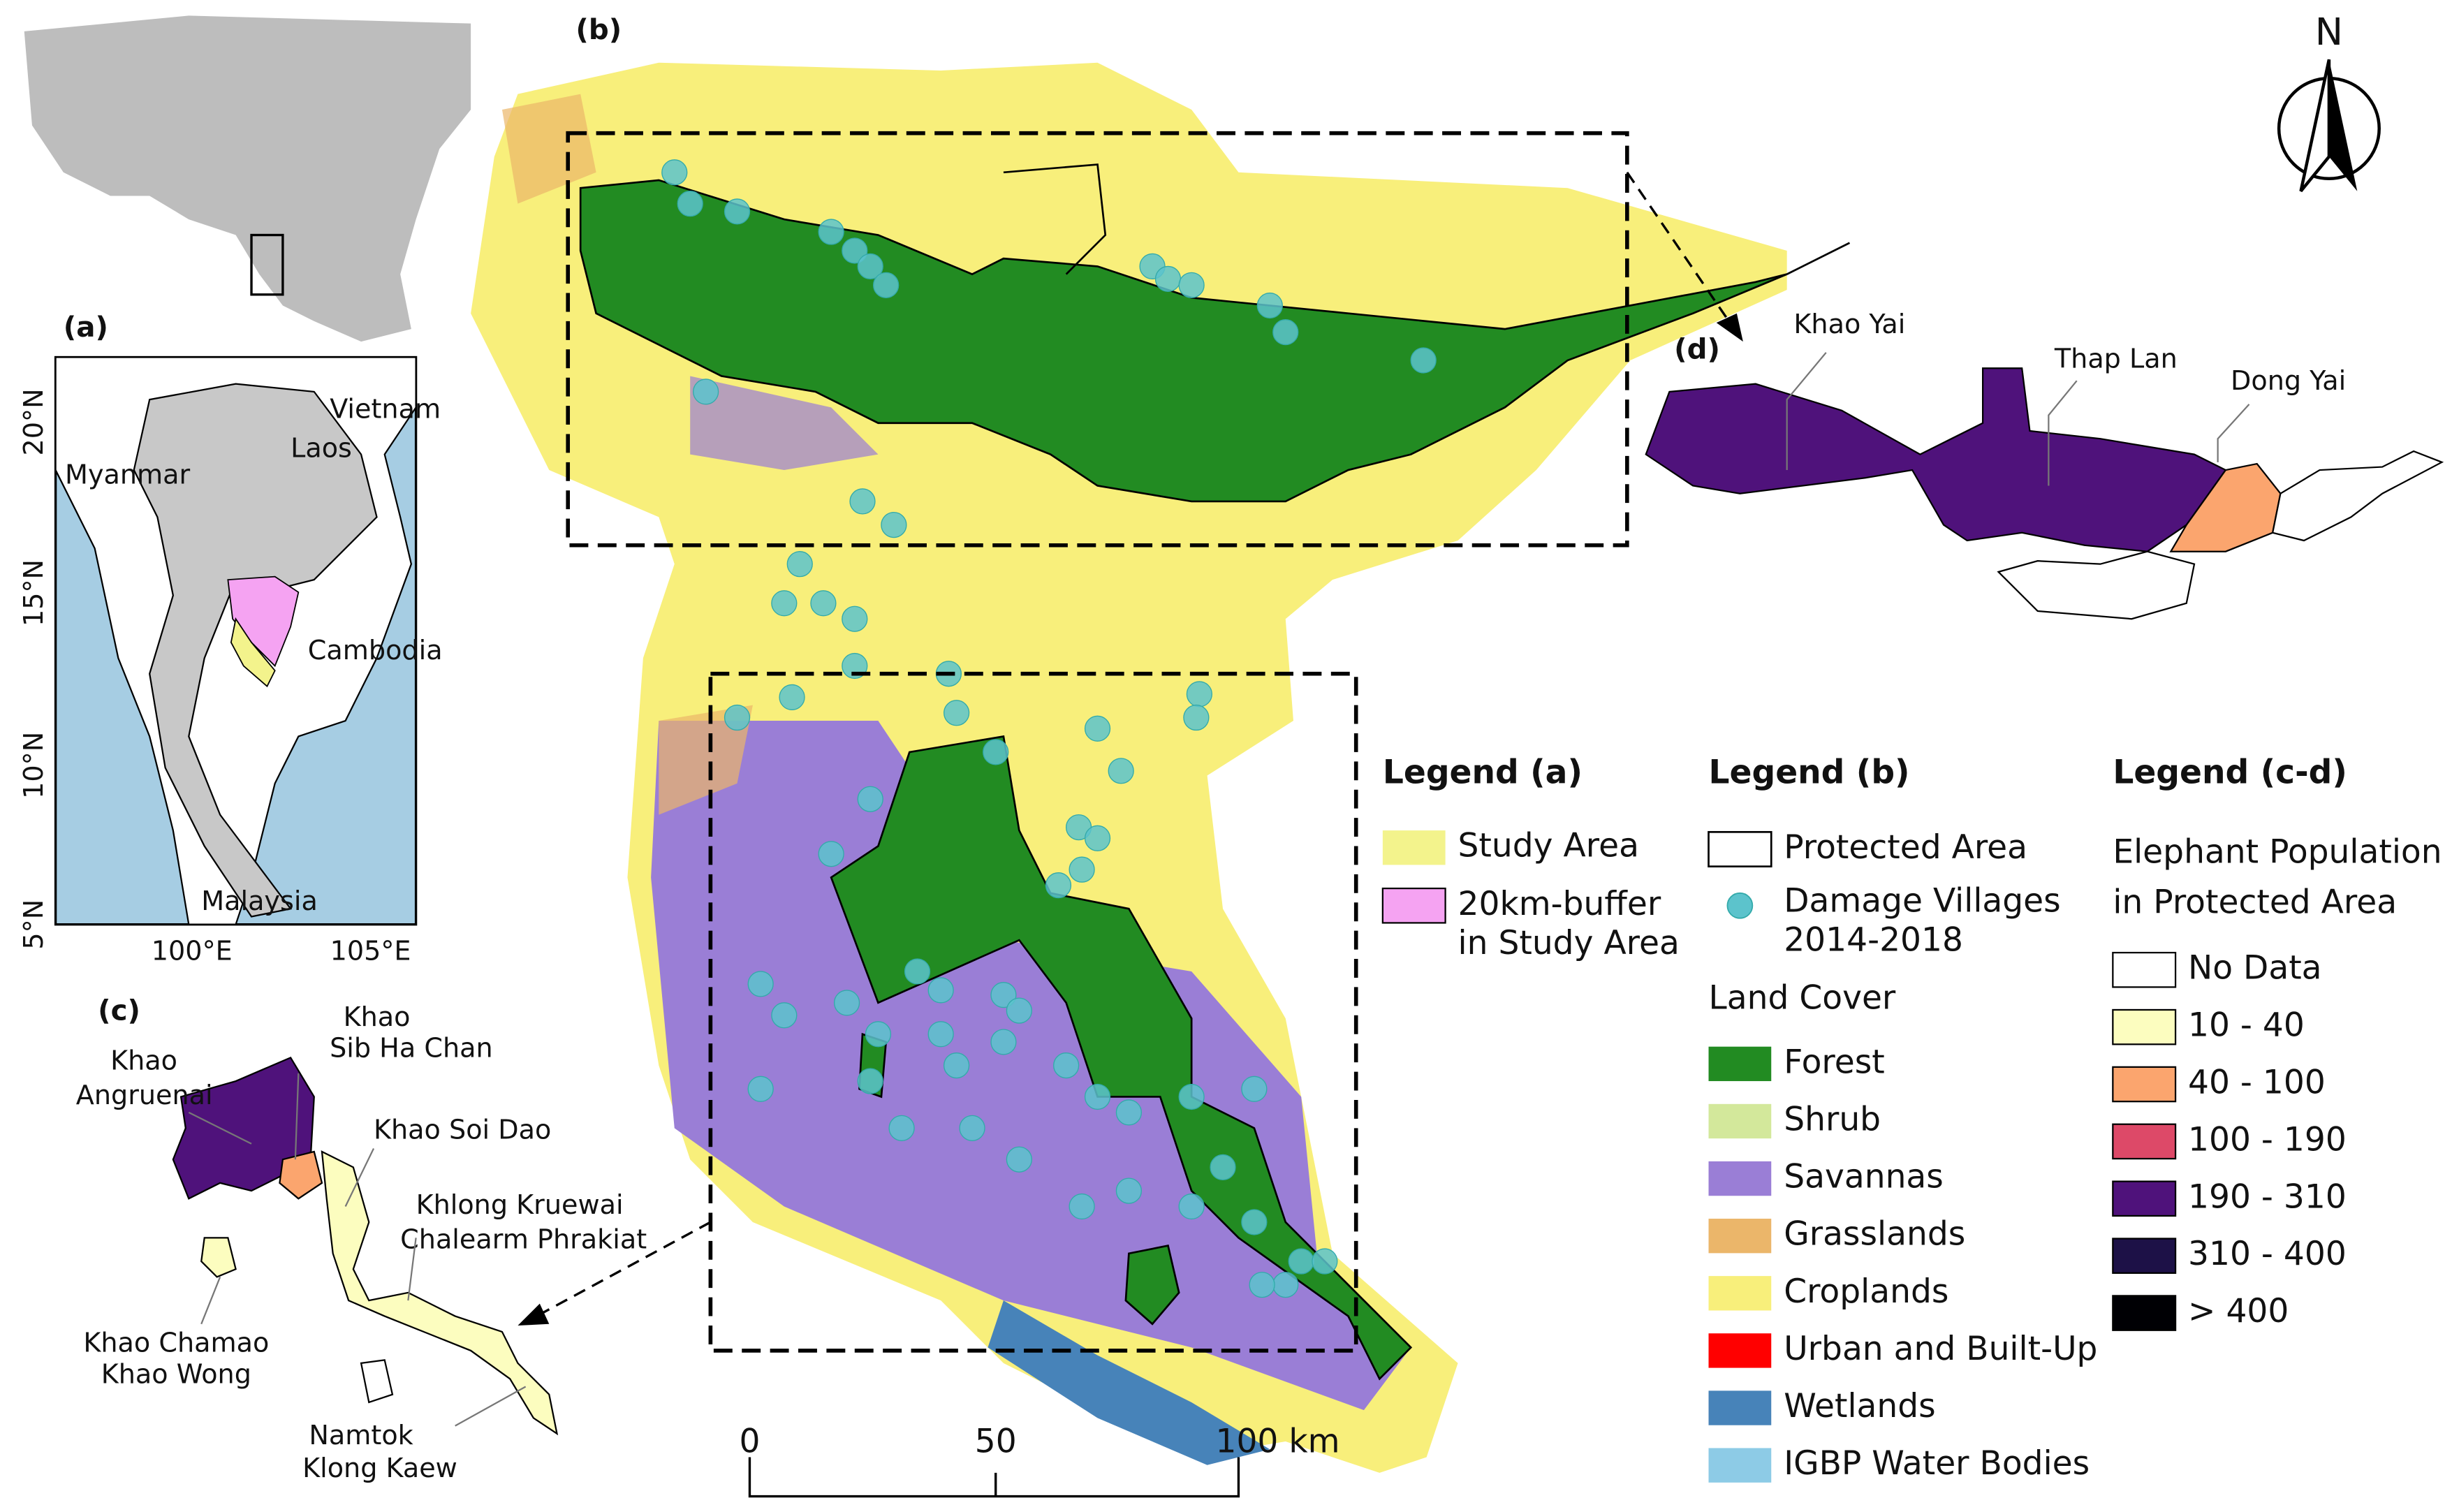 The width and height of the screenshot is (2452, 1512). Describe the element at coordinates (2220, 535) in the screenshot. I see `pa-no-data` at that location.